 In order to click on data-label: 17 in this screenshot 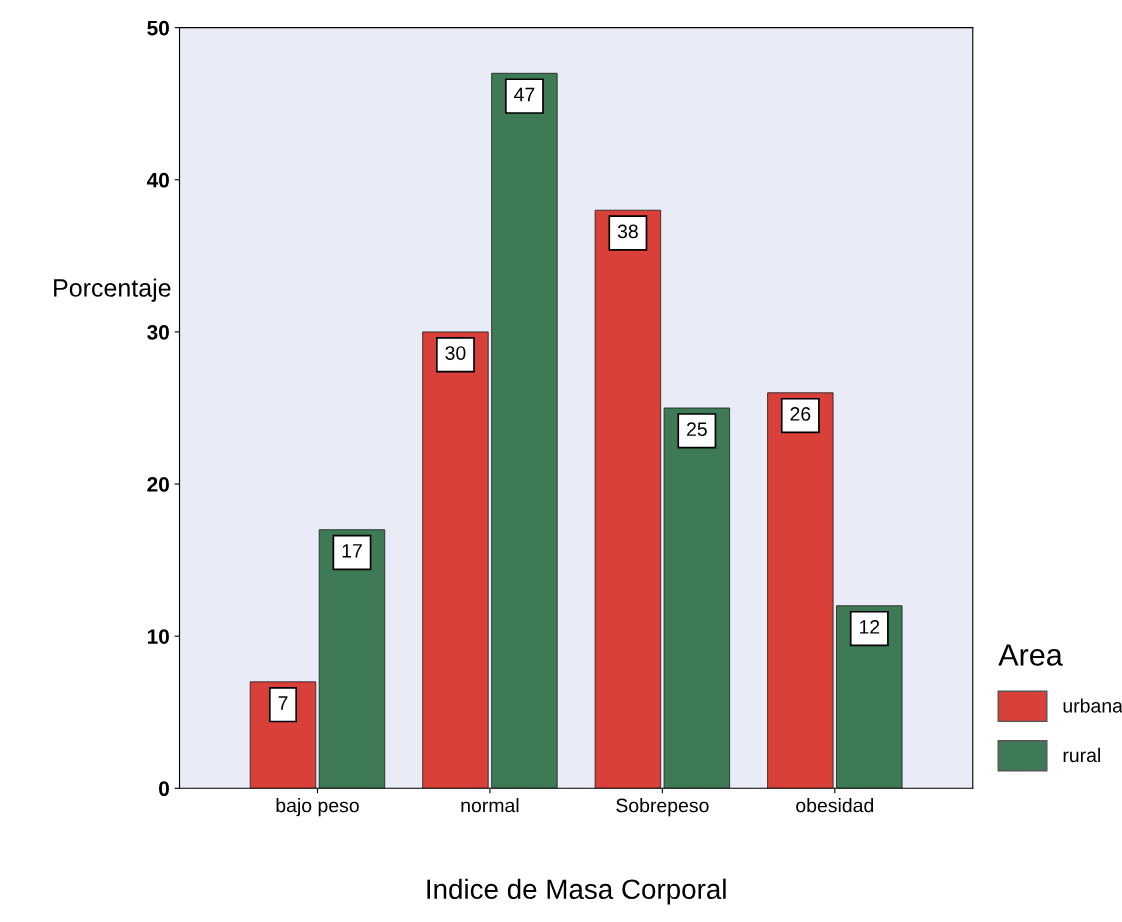, I will do `click(352, 551)`.